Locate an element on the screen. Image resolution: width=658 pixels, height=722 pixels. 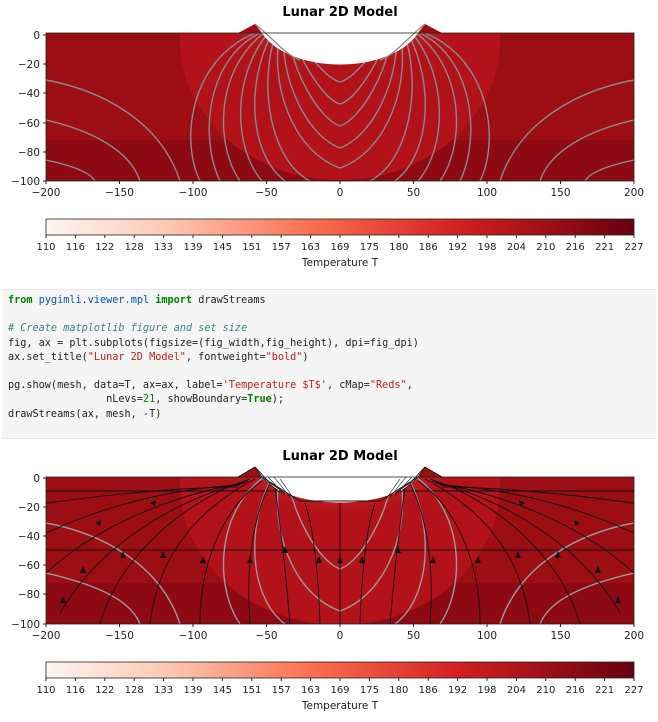
code-text: ax.set_title( is located at coordinates (48, 357).